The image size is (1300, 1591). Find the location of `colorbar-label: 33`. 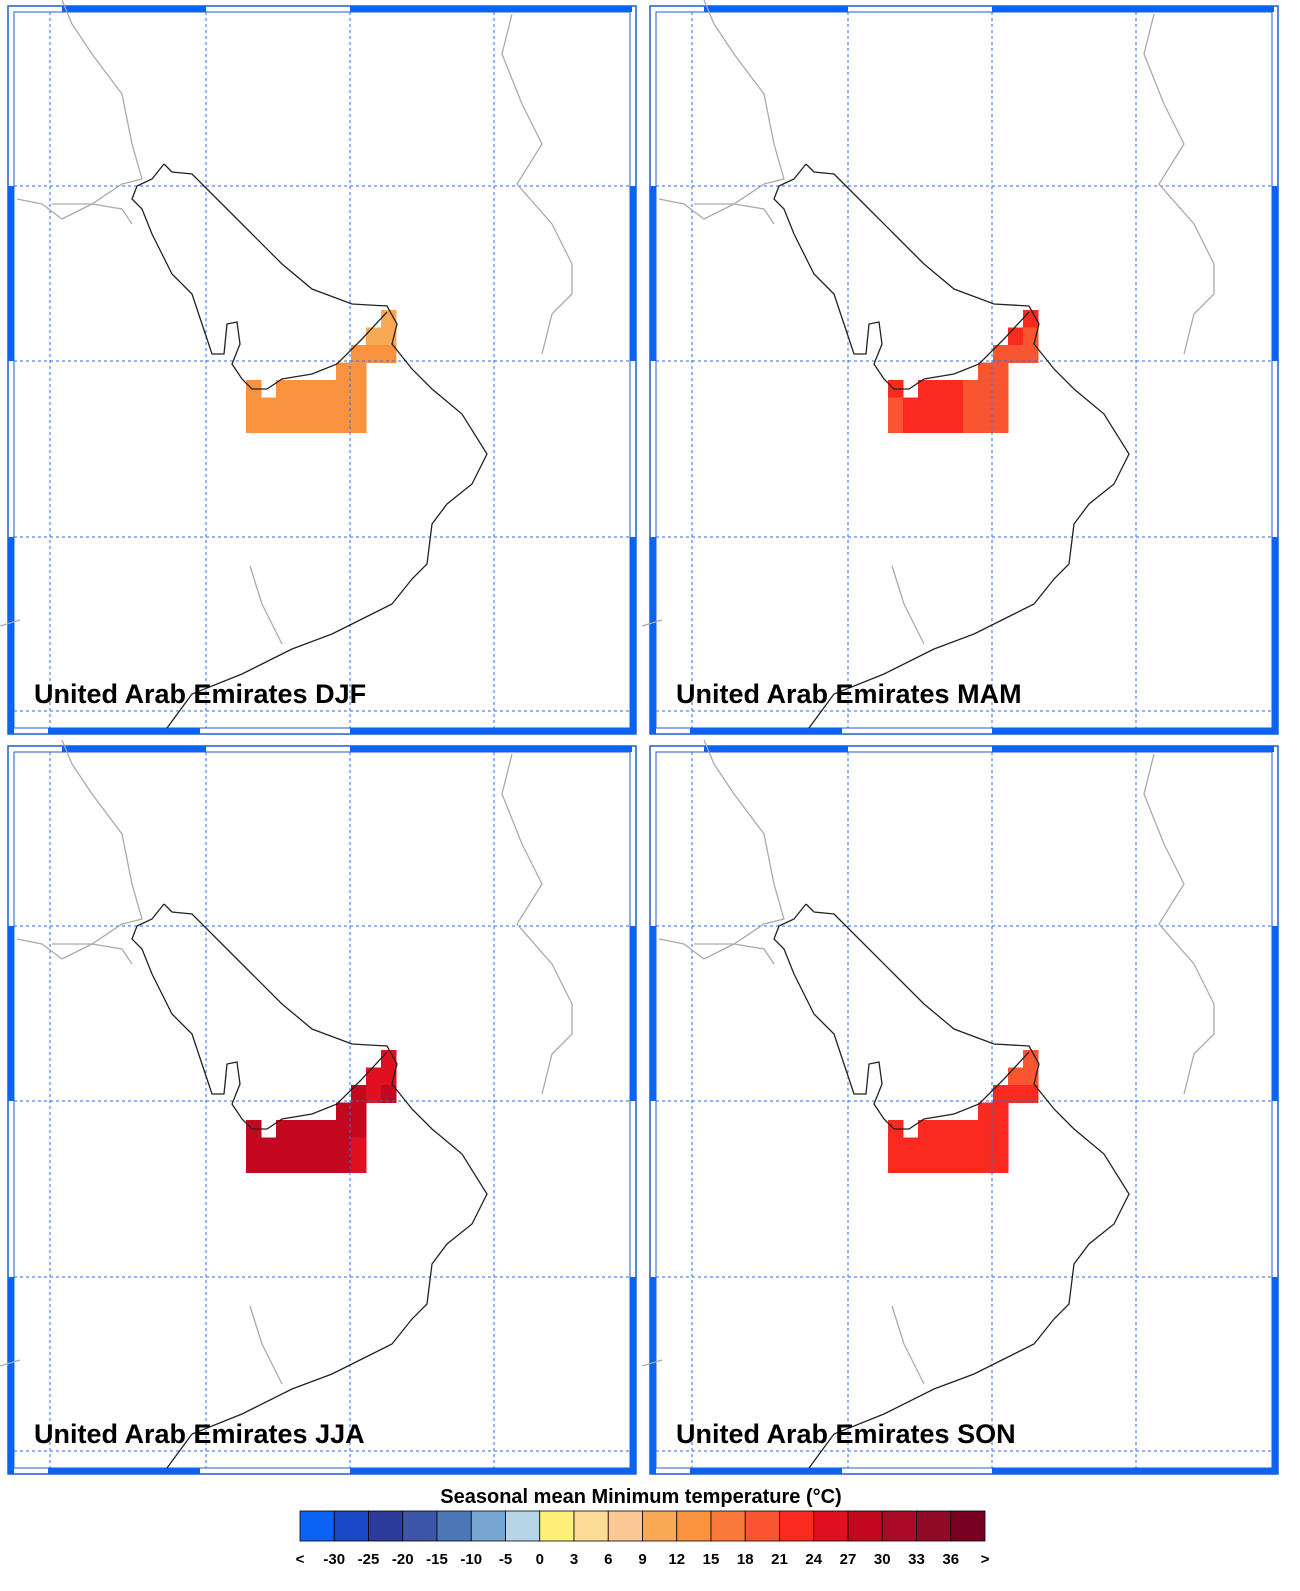

colorbar-label: 33 is located at coordinates (916, 1559).